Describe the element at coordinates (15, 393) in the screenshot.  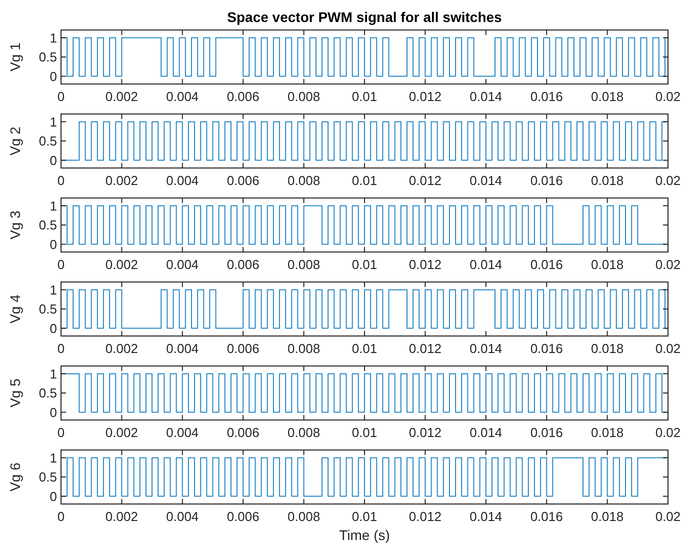
I see `y-axis-title: Vg 5` at that location.